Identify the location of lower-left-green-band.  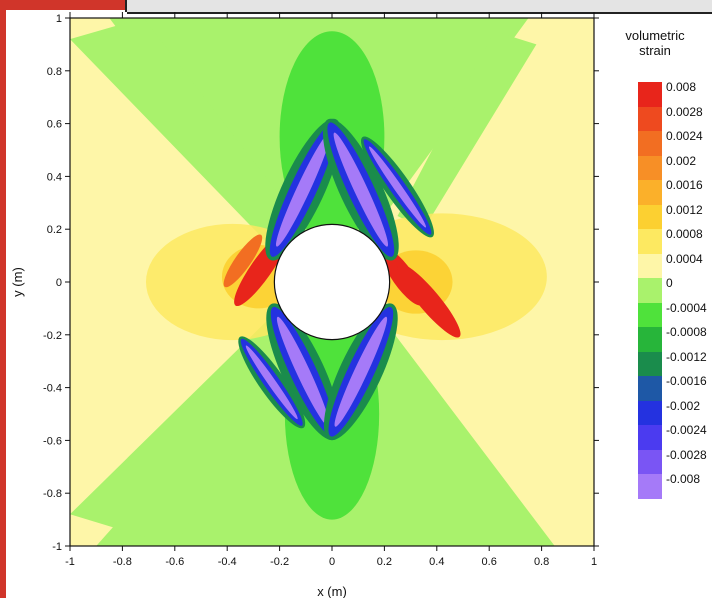
(188, 427).